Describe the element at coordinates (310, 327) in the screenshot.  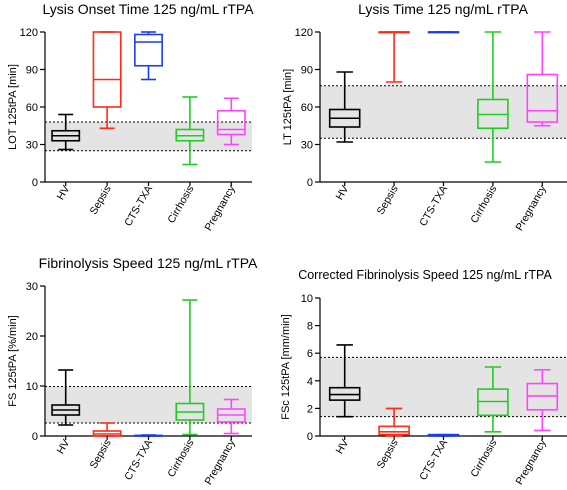
I see `y-tick-label: 8` at that location.